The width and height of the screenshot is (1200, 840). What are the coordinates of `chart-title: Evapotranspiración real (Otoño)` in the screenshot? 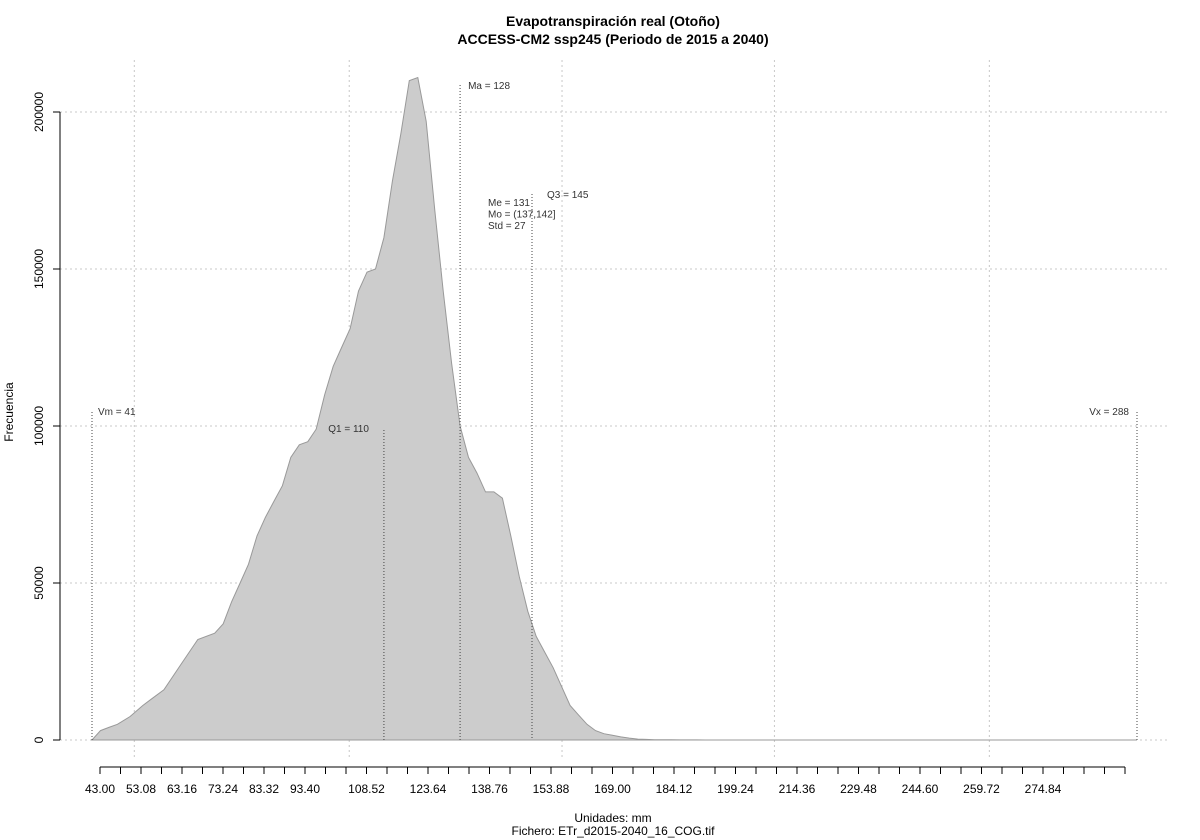 It's located at (613, 21).